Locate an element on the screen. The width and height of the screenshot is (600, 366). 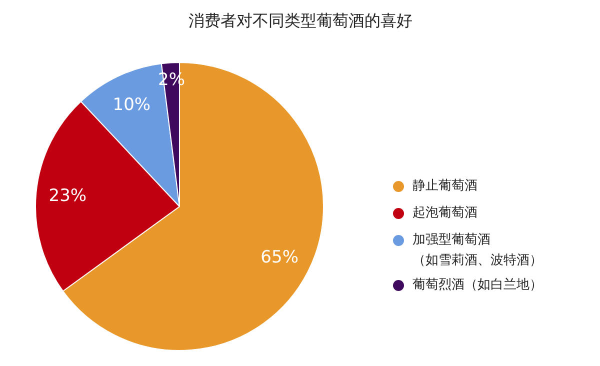
chart-title: 消费者对不同类型葡萄酒的喜好 is located at coordinates (300, 20).